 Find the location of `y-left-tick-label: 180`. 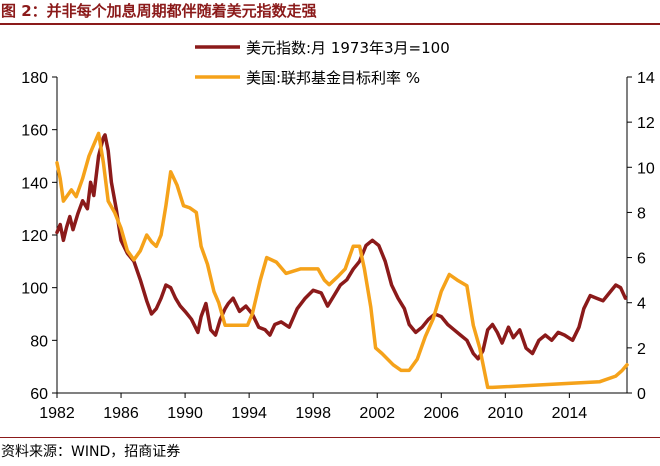

y-left-tick-label: 180 is located at coordinates (34, 78).